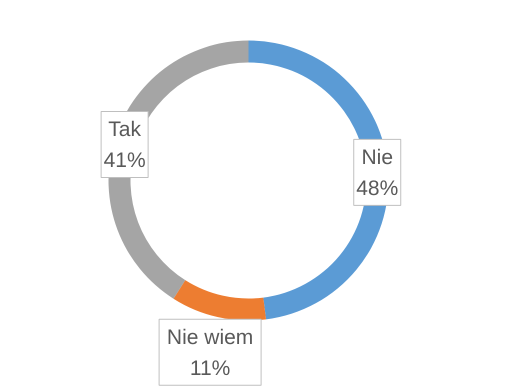  I want to click on slice-label: Nie, so click(377, 157).